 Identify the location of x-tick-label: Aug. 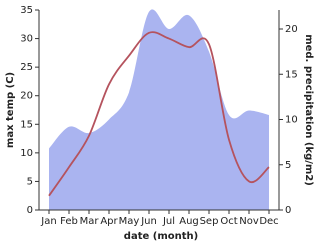
(189, 221).